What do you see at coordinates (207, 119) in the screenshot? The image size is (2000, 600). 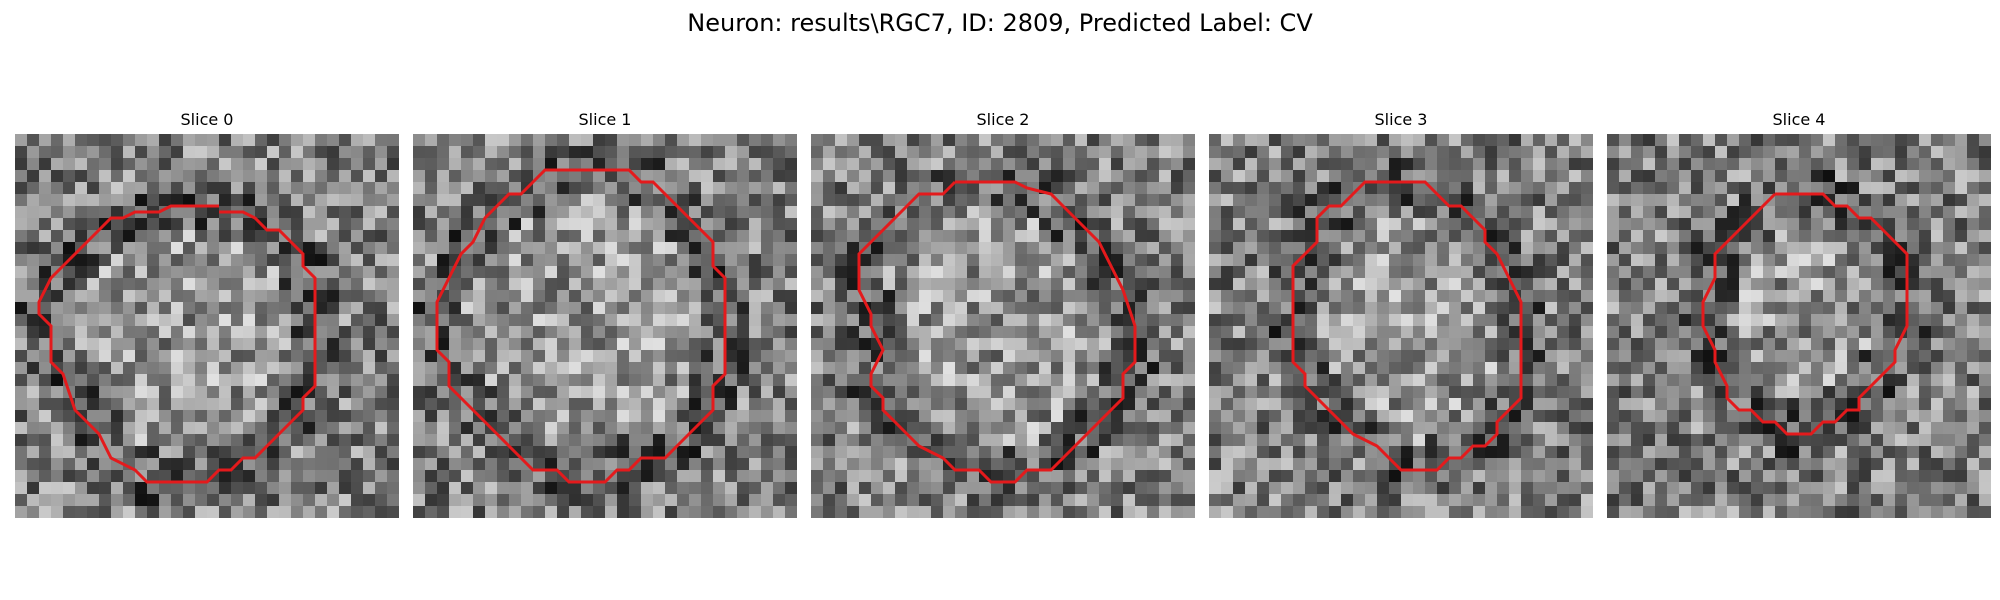 I see `slice-title: Slice 0` at bounding box center [207, 119].